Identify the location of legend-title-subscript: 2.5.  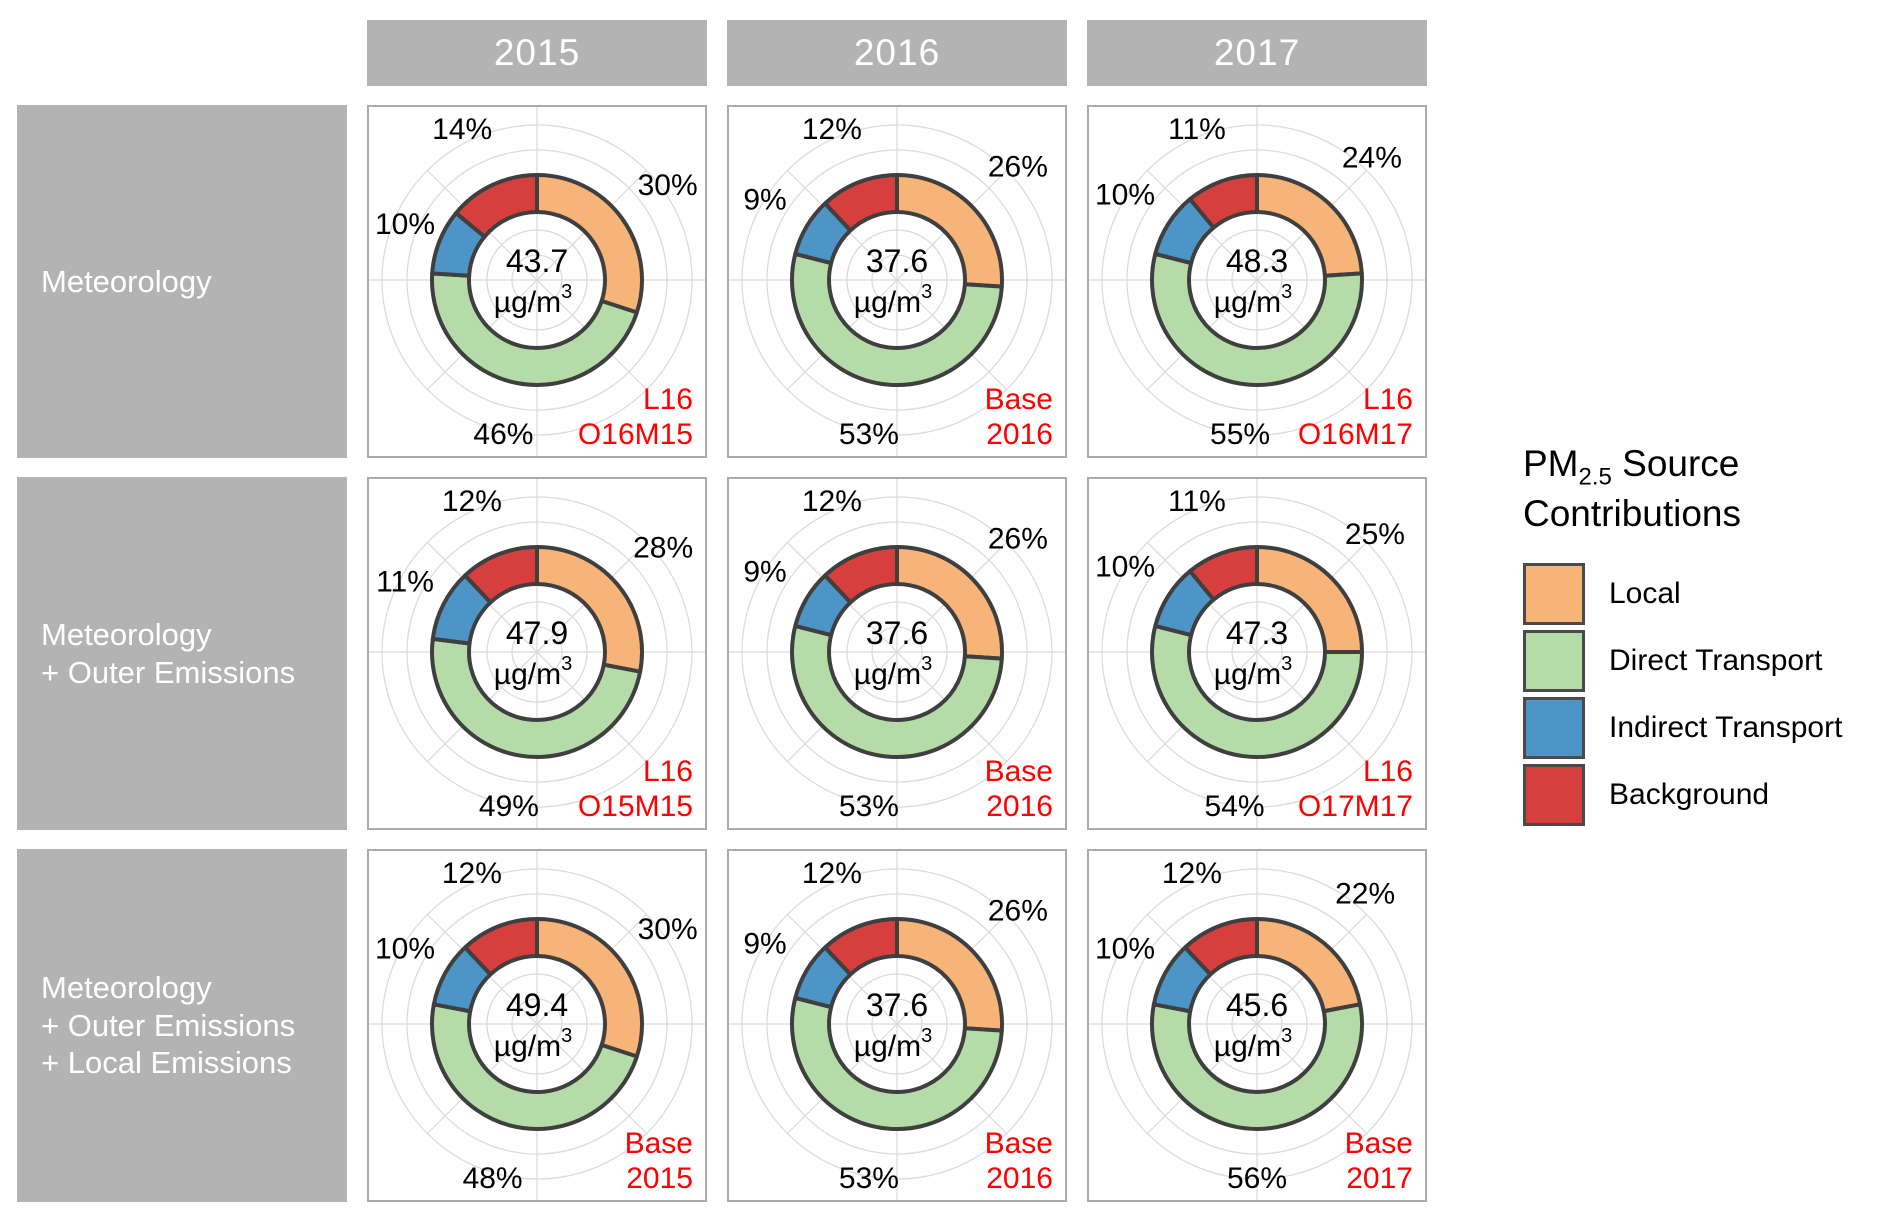
(1595, 477).